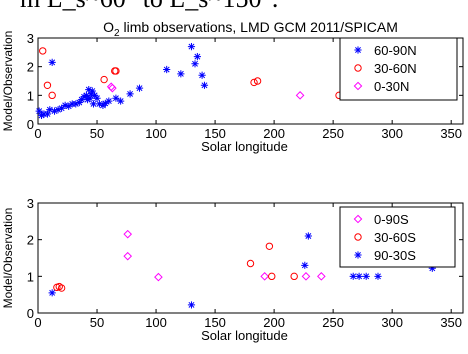  What do you see at coordinates (395, 50) in the screenshot?
I see `legend-label: 60-90N` at bounding box center [395, 50].